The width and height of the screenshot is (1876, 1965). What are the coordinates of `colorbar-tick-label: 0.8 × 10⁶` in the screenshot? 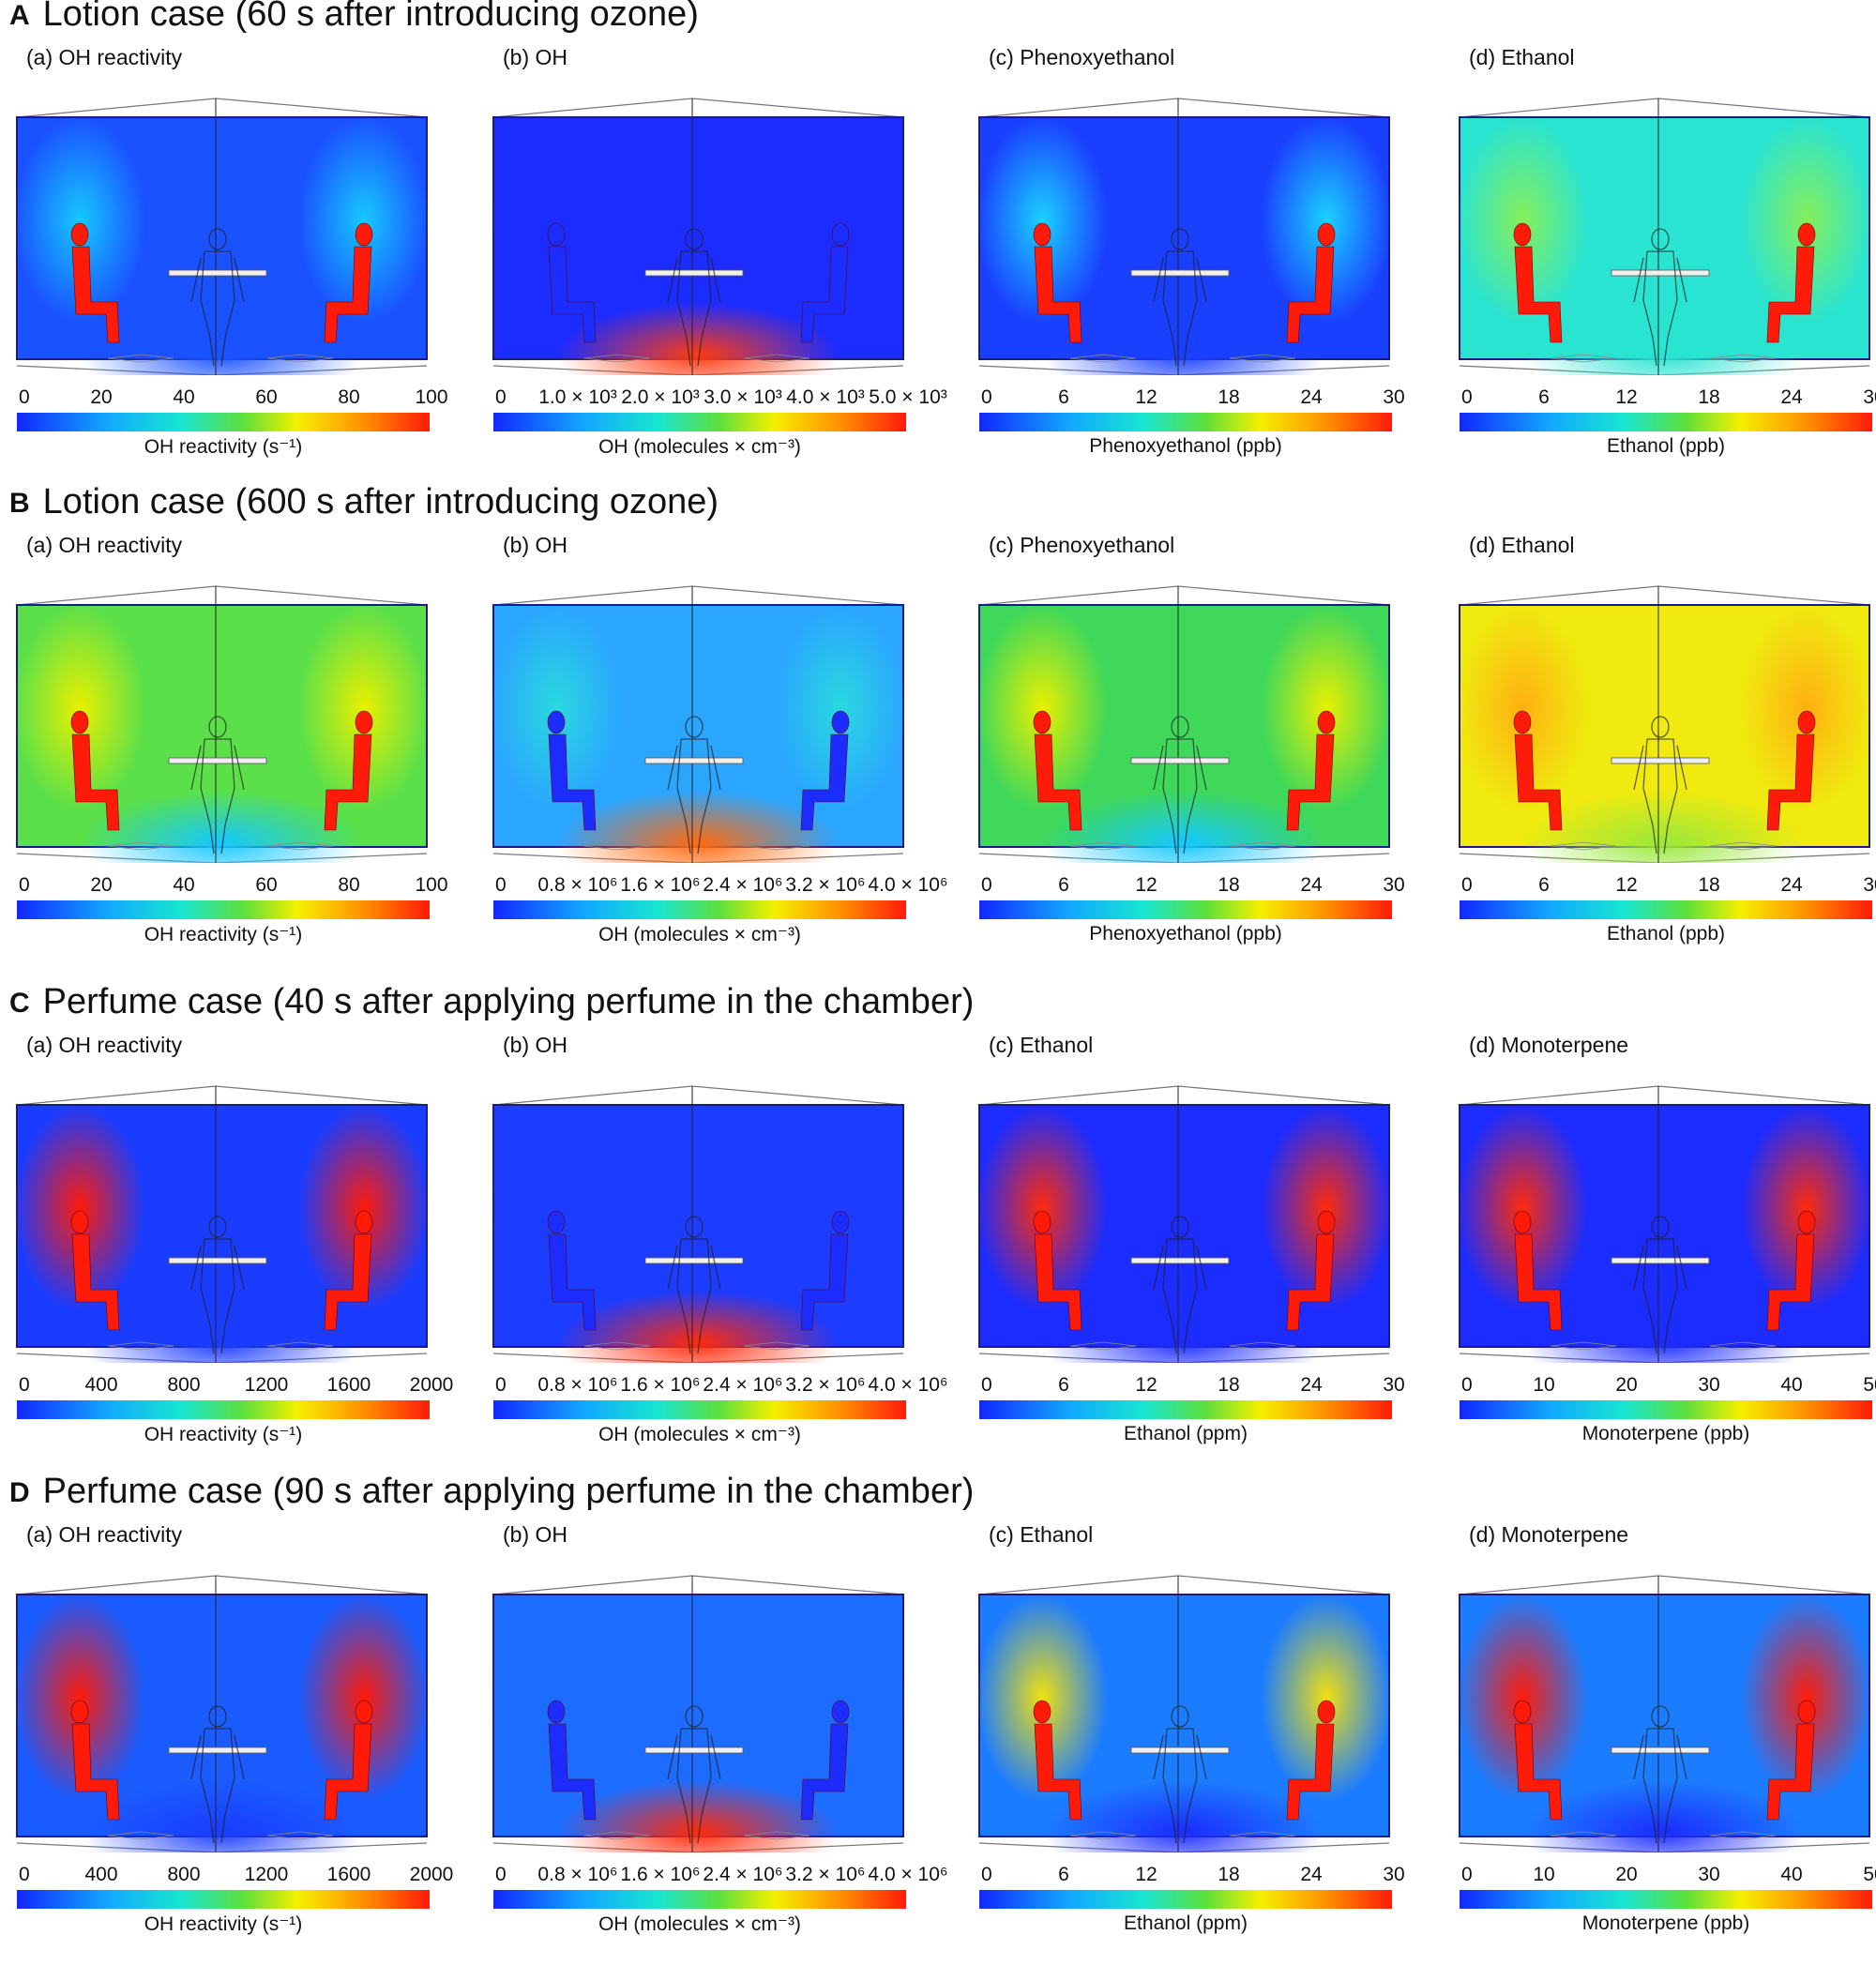 It's located at (577, 1875).